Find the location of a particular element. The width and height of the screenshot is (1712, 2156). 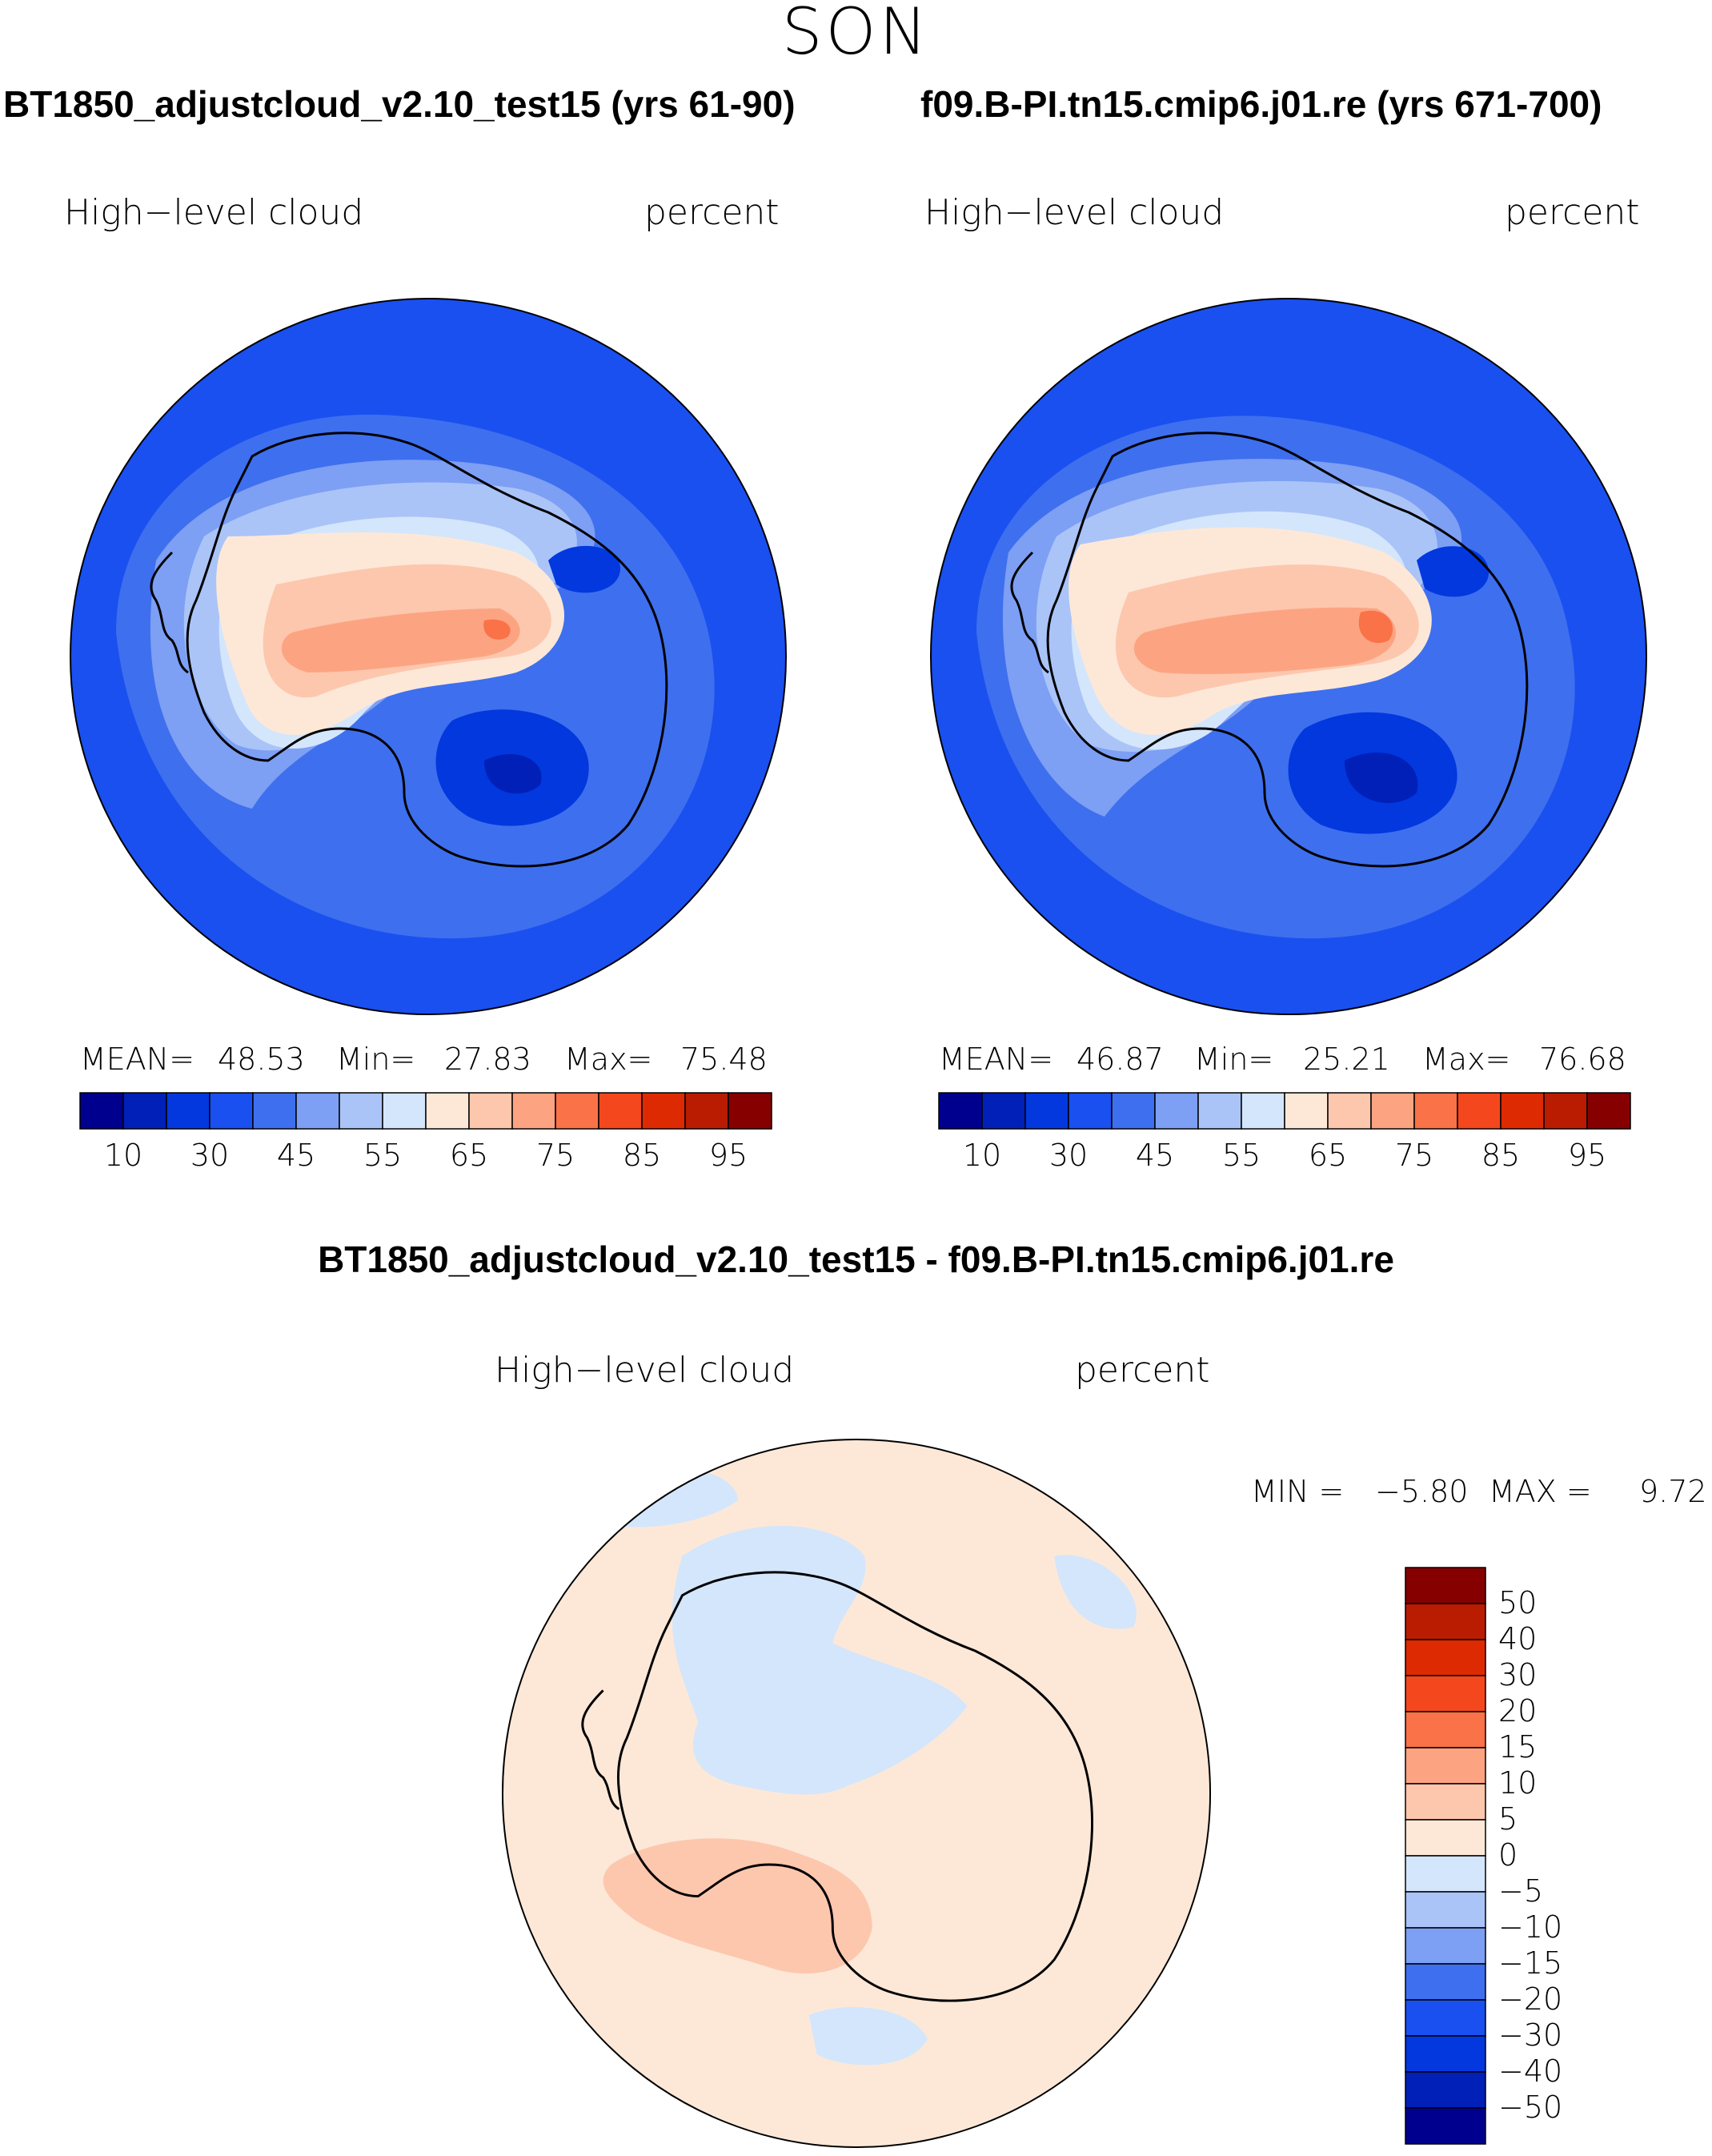

map2-peninsula-coast is located at coordinates (1030, 612).